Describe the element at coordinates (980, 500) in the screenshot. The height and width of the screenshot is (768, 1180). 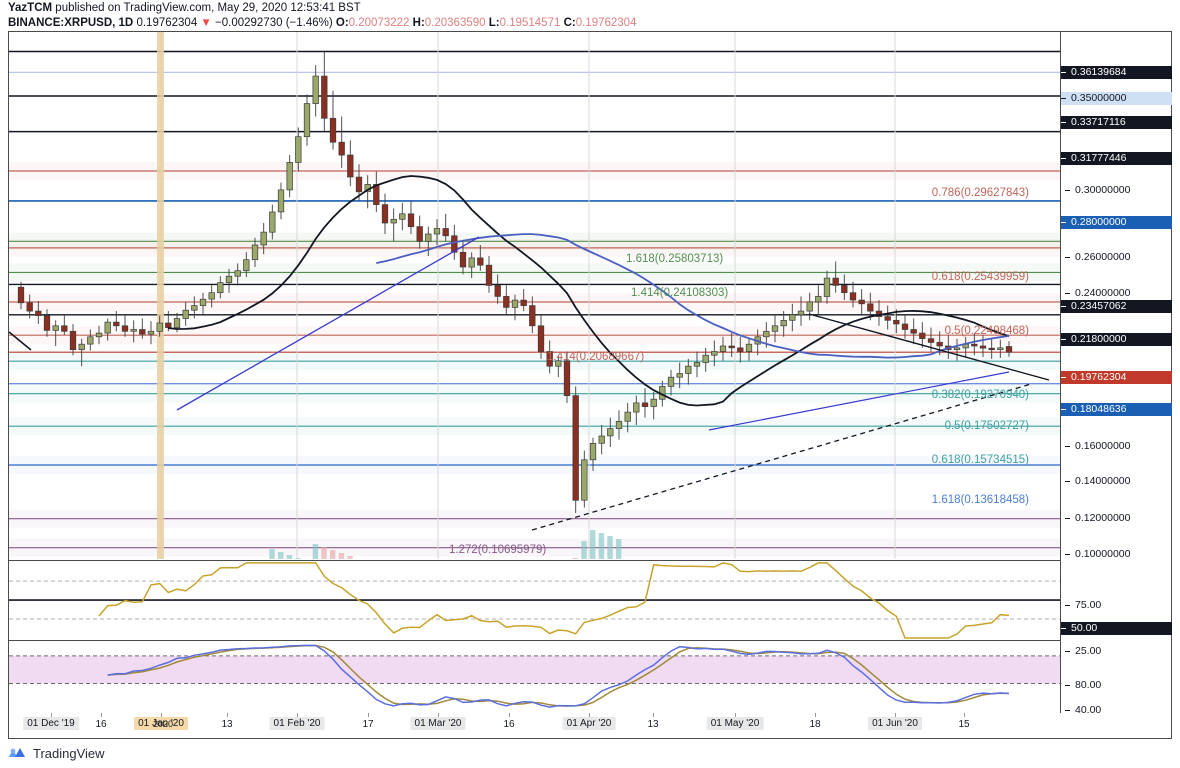
I see `fib-level-label: 1.618(0.13618458)` at that location.